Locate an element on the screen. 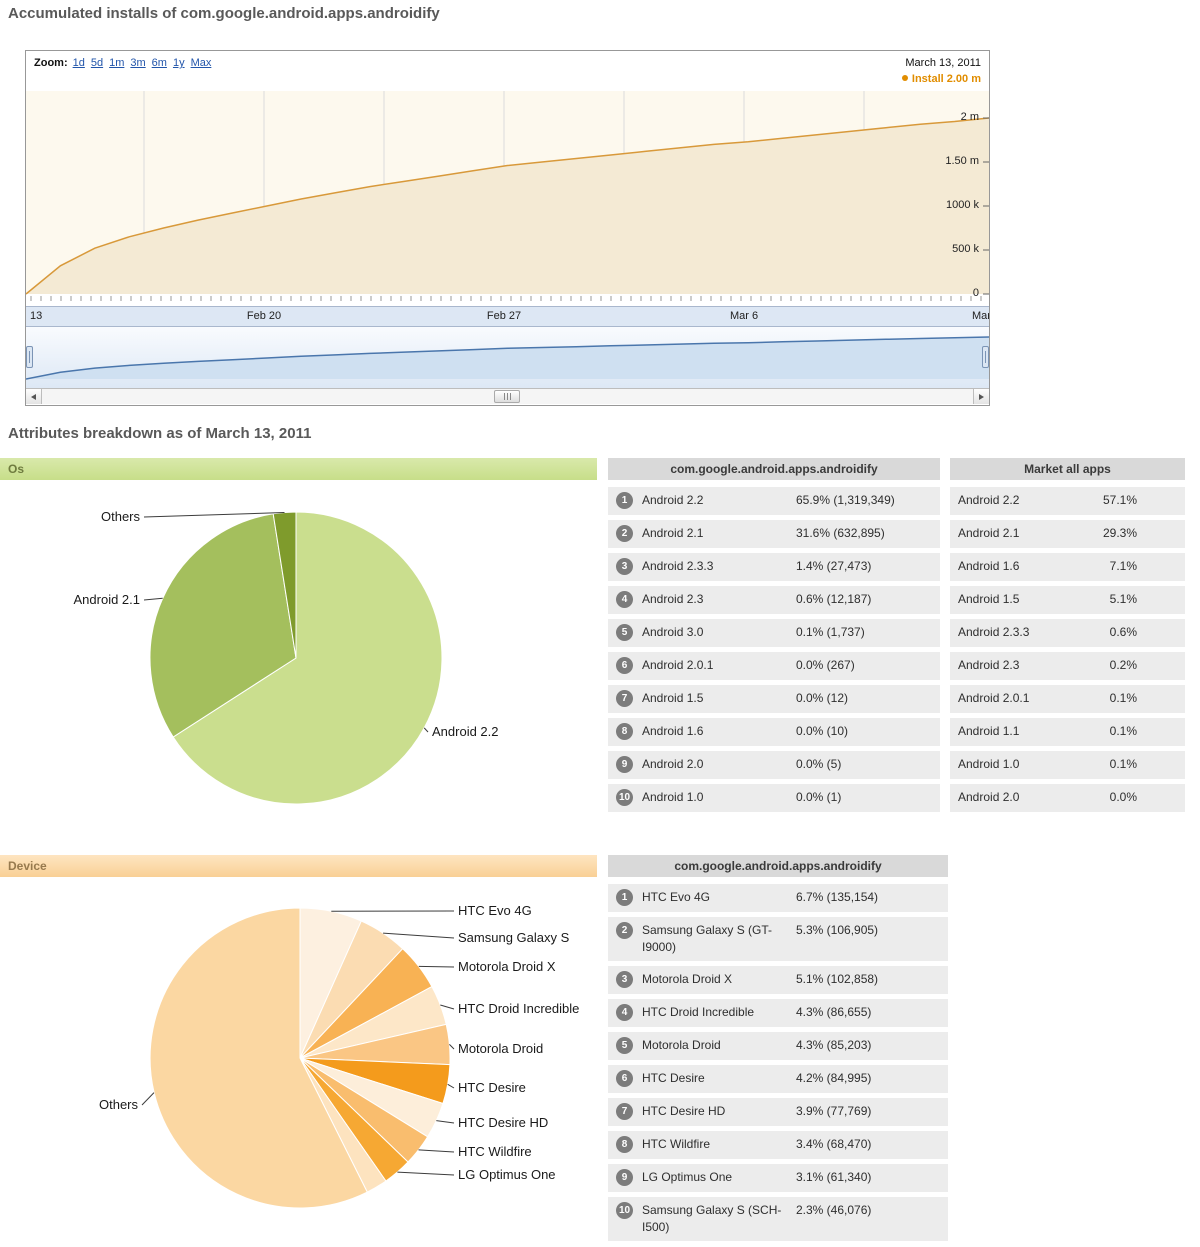 Image resolution: width=1200 pixels, height=1247 pixels. pie-label-htc-wildfire: HTC Wildfire is located at coordinates (495, 1151).